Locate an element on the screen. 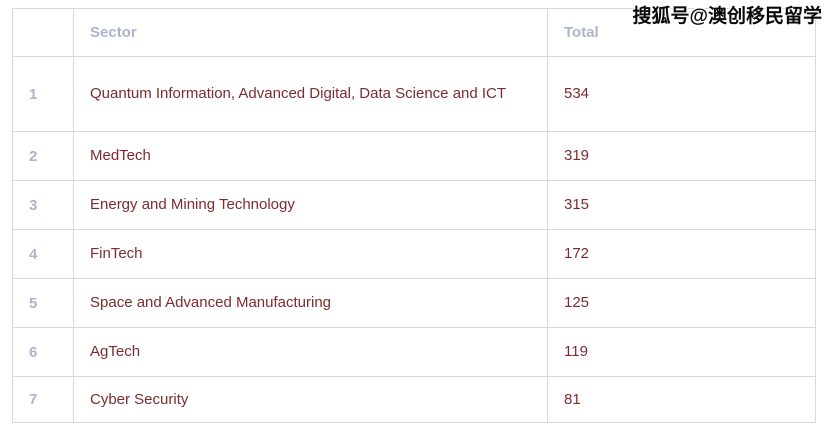 The width and height of the screenshot is (824, 434). total-cell: 315 is located at coordinates (681, 205).